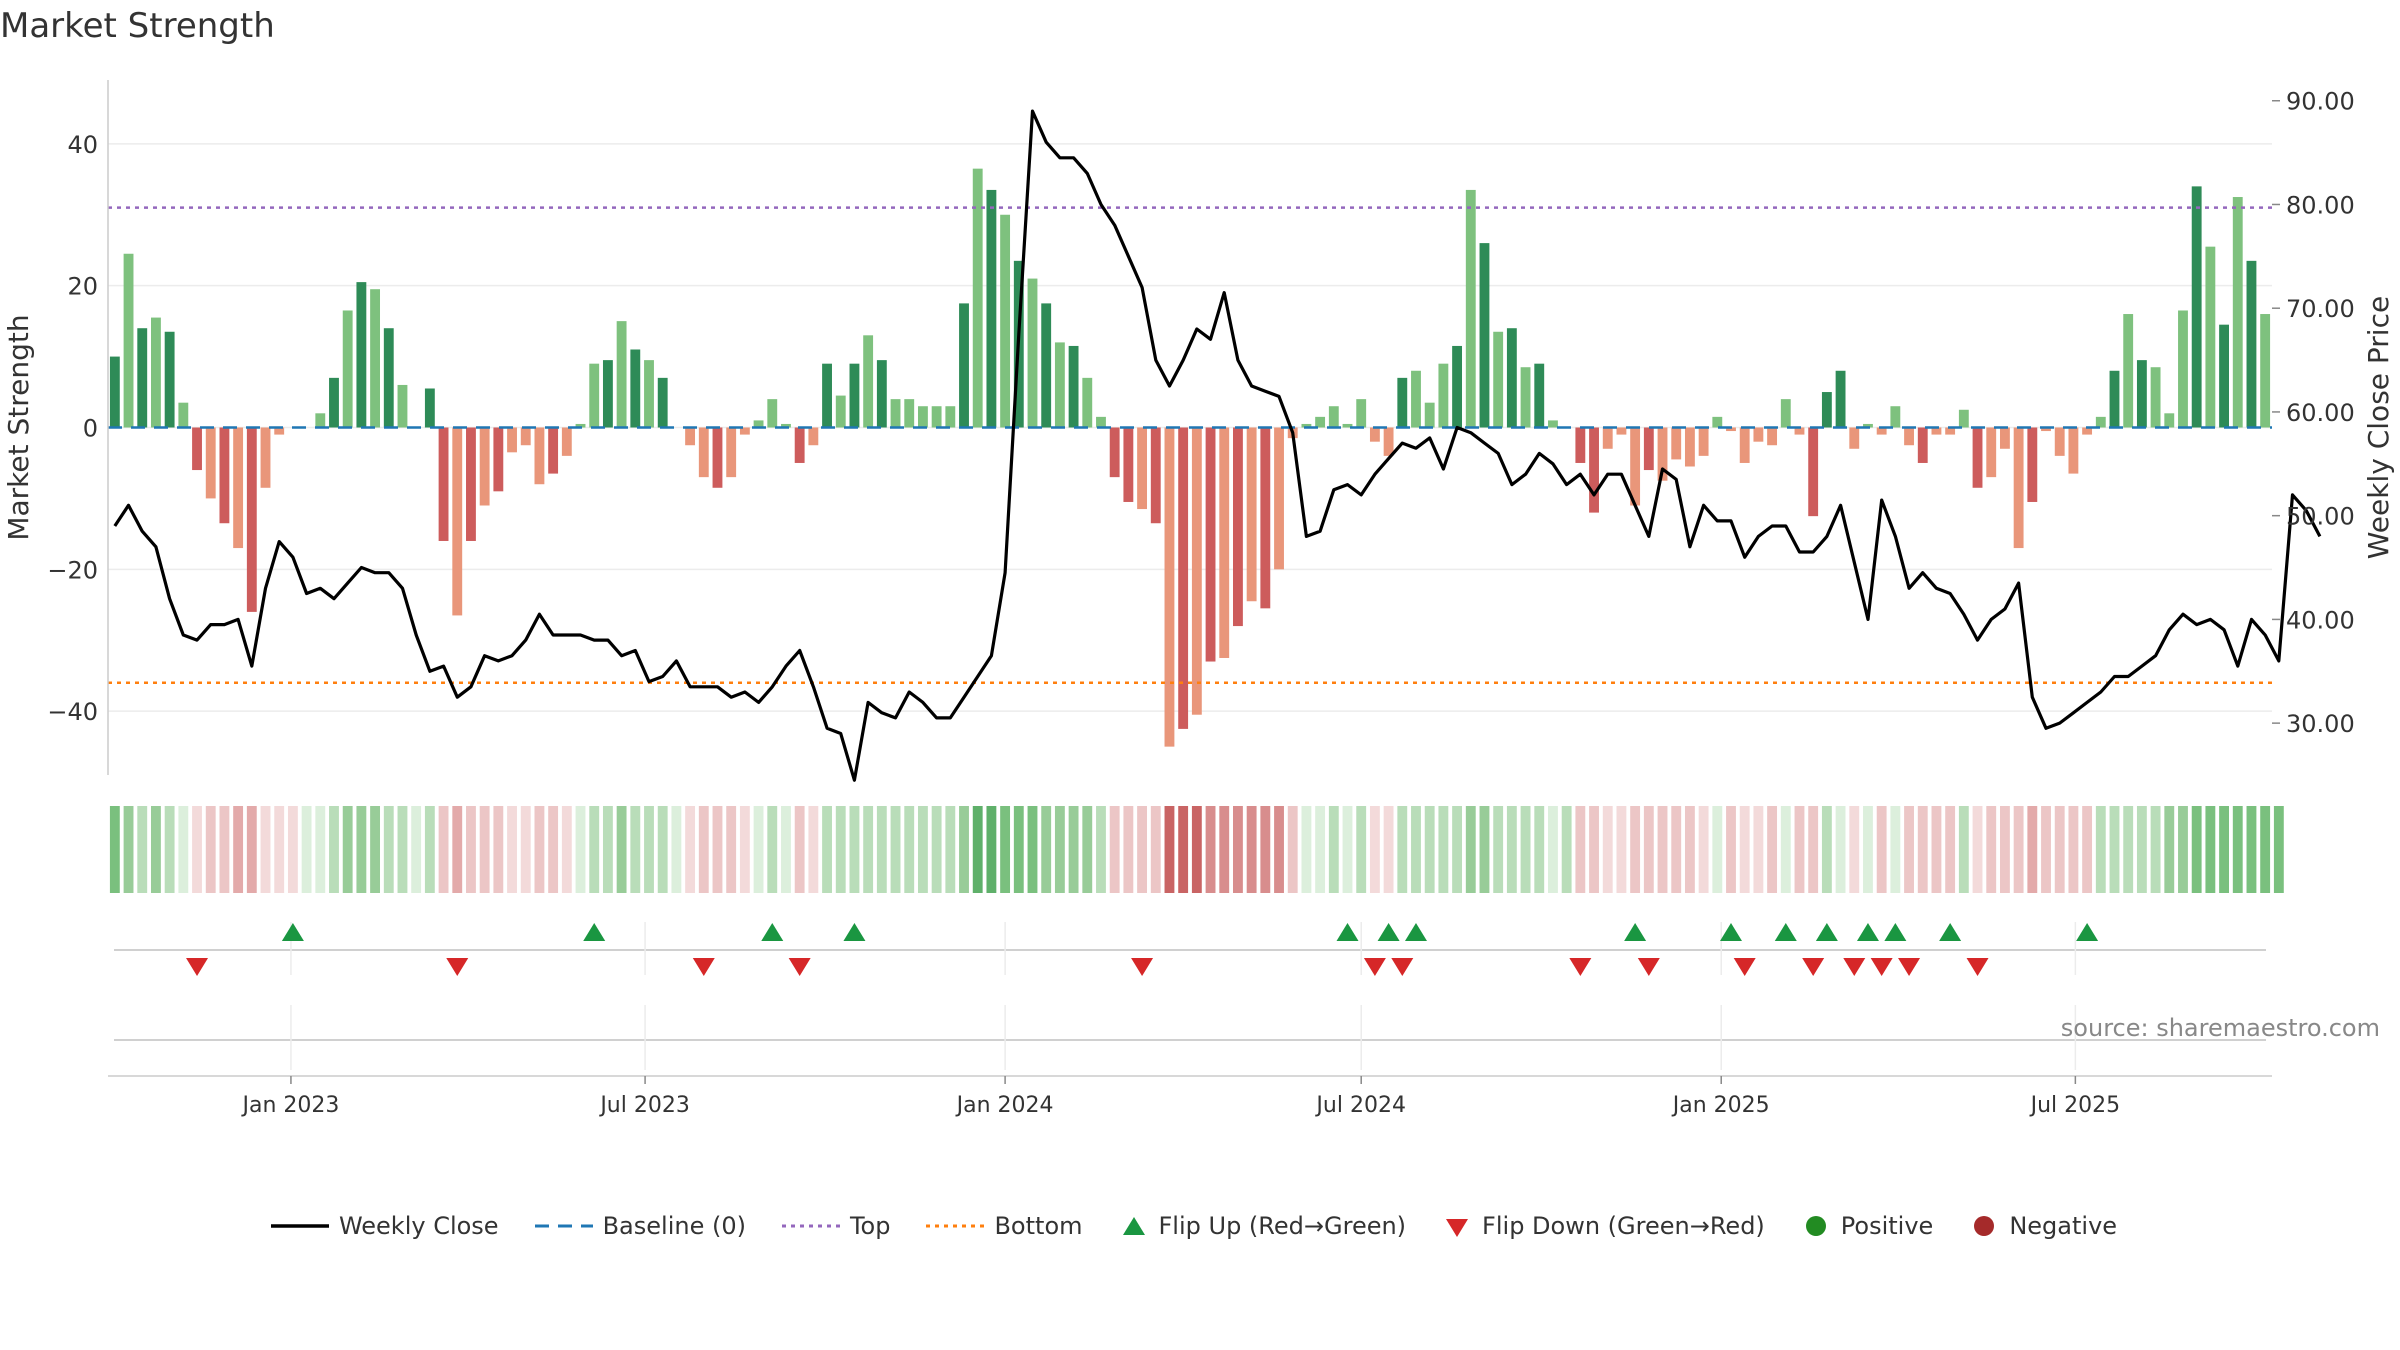 This screenshot has width=2400, height=1350. I want to click on y-tick-label: −40, so click(72, 712).